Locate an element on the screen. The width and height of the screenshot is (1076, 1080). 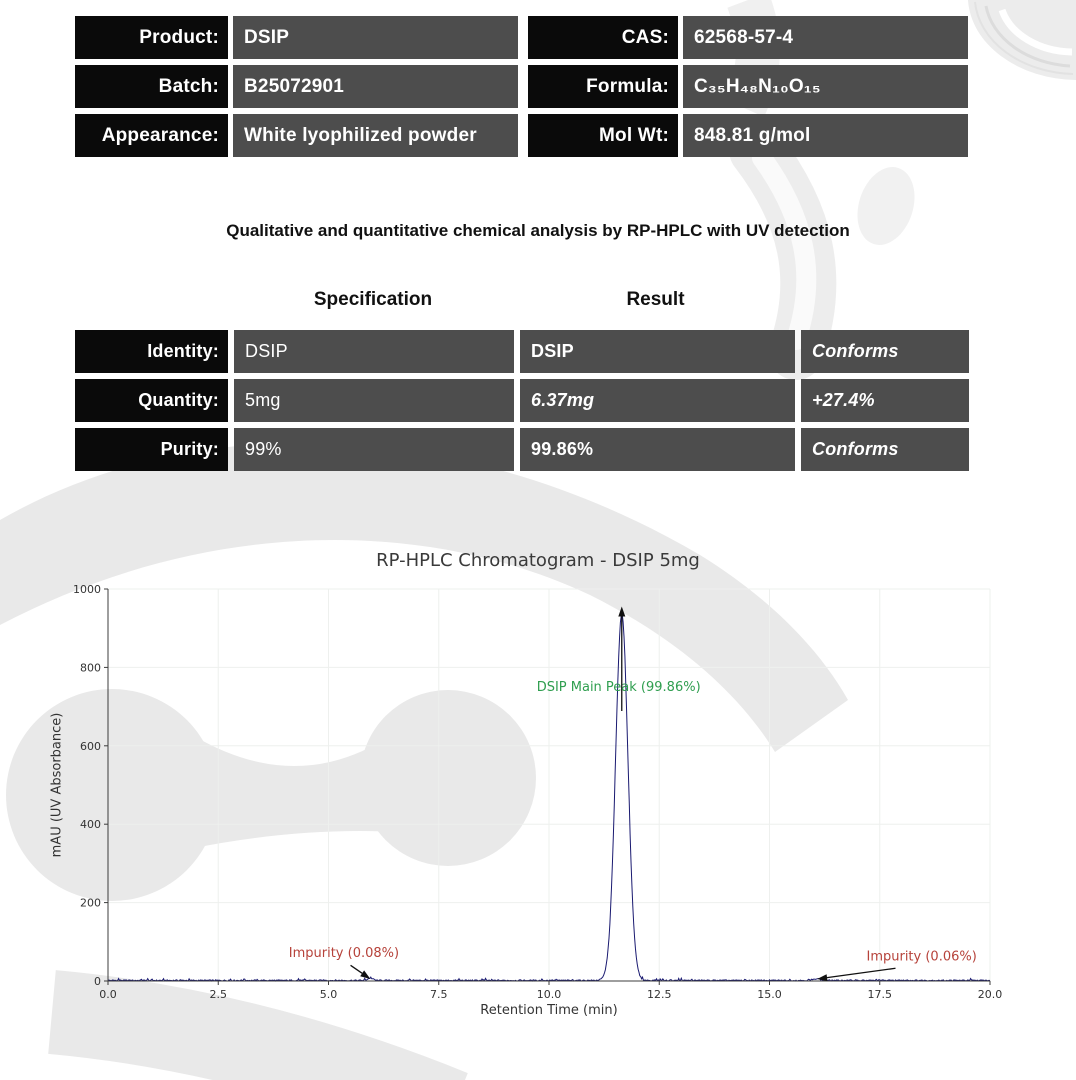
x-tick-label: 5.0 is located at coordinates (329, 994).